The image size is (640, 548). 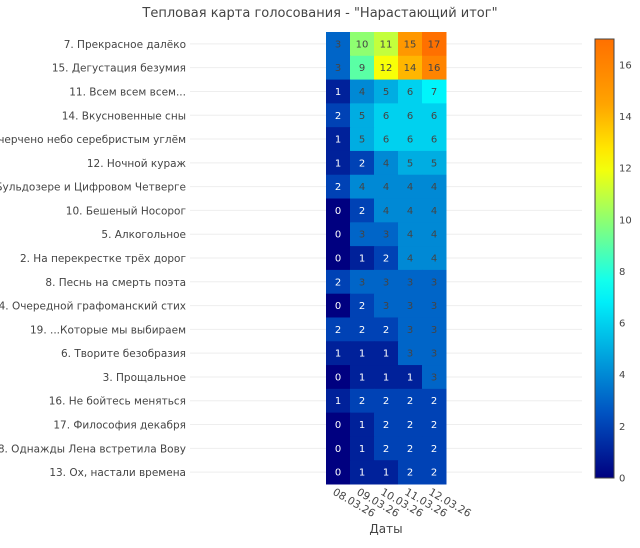 I want to click on cell-value-label: 6, so click(x=386, y=140).